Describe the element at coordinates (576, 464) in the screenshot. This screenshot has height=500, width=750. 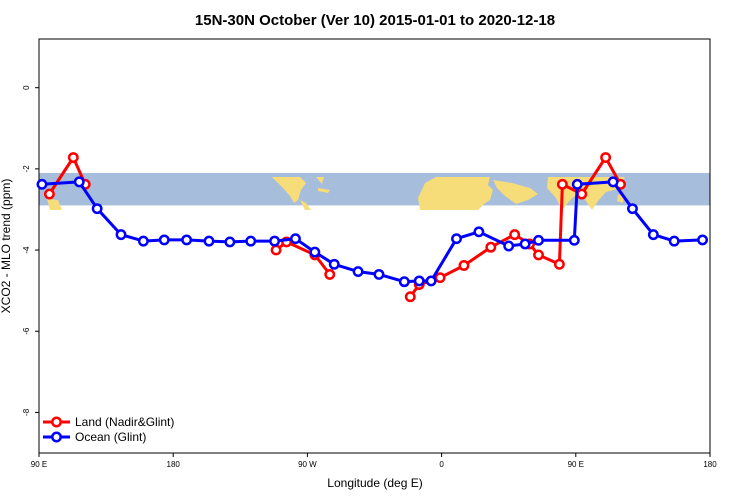
I see `x-tick-label-4: 90 E` at that location.